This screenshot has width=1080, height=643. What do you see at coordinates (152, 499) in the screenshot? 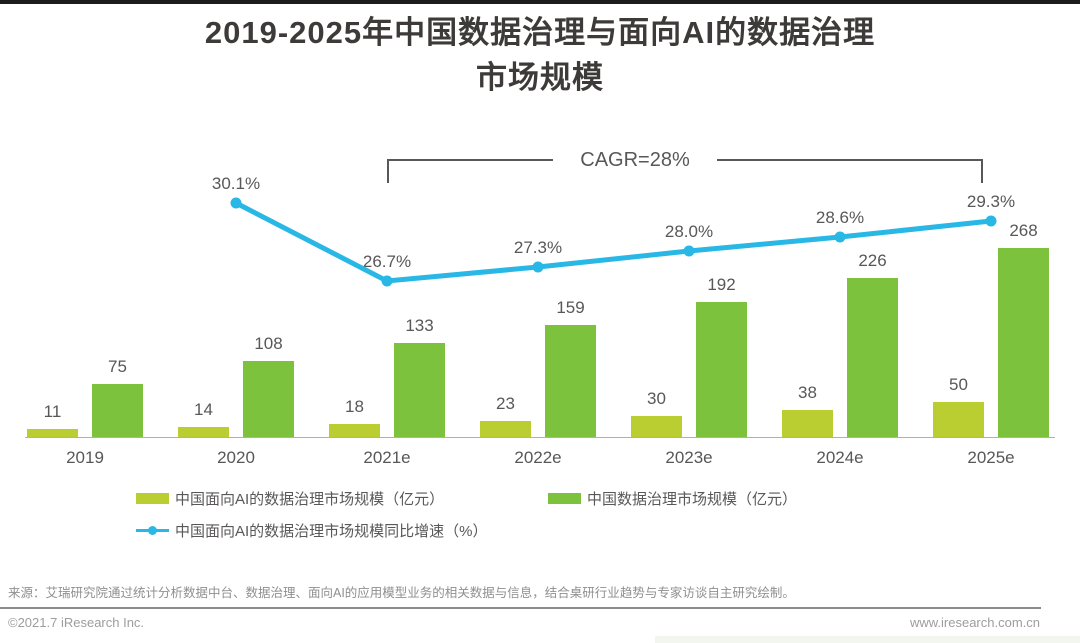
I see `legend-swatch-ai-market` at bounding box center [152, 499].